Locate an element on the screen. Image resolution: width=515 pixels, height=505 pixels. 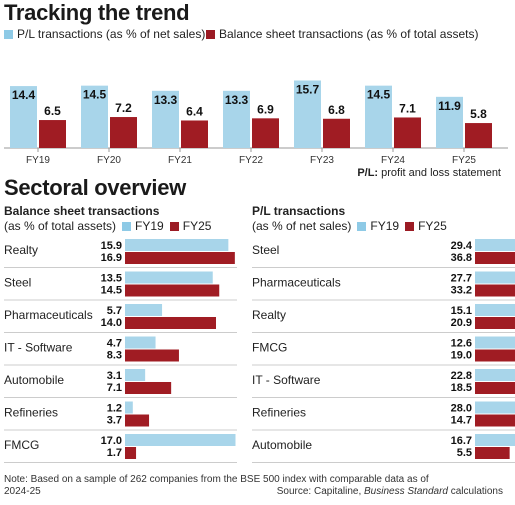
trend-label-bs: 5.8 is located at coordinates (478, 114).